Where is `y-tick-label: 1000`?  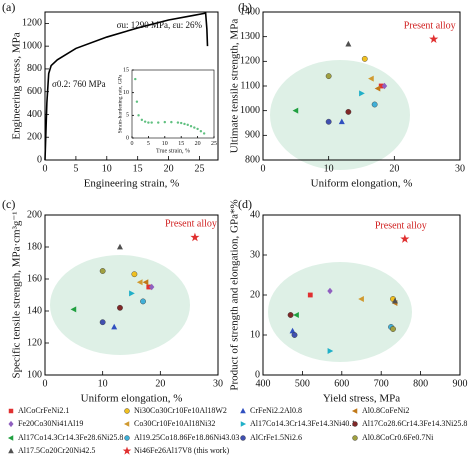 y-tick-label: 1000 is located at coordinates (32, 45).